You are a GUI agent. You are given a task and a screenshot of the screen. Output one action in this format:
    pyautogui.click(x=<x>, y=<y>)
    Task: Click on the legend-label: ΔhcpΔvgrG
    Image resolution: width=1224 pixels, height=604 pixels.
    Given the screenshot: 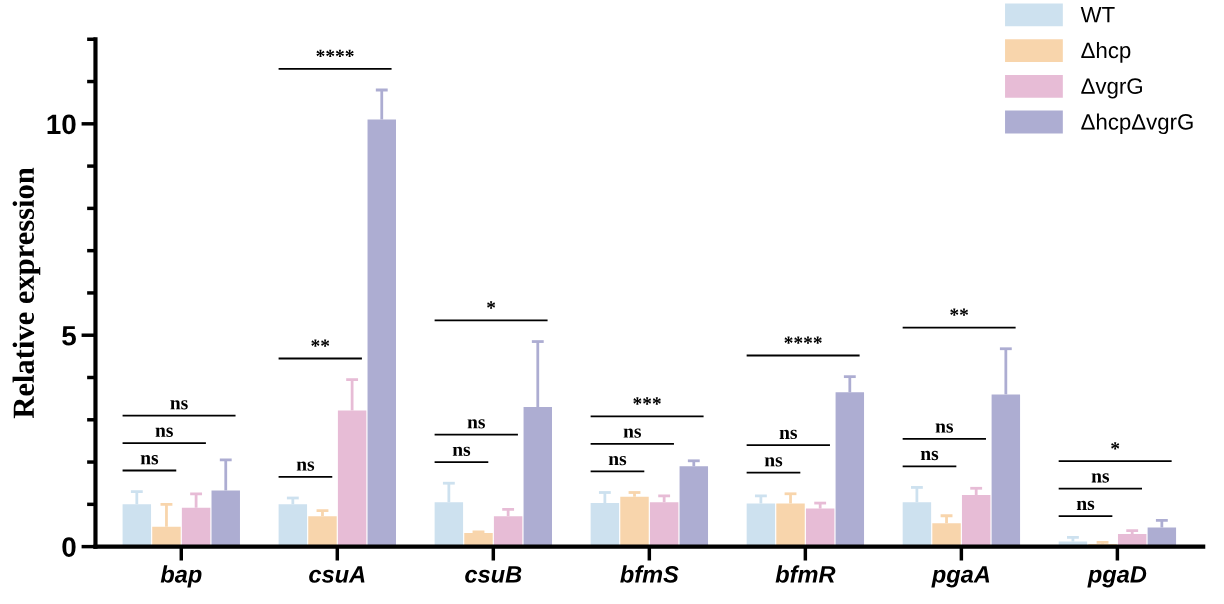 What is the action you would take?
    pyautogui.click(x=1137, y=124)
    